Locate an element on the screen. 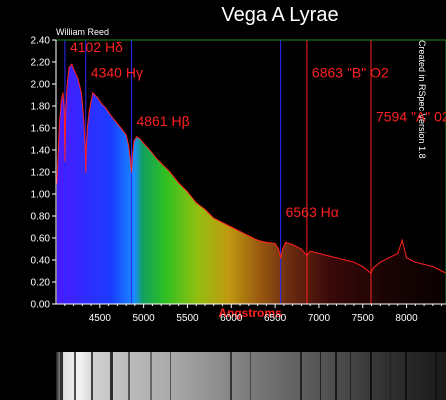 The image size is (446, 400). y-tick-label: 1.40 is located at coordinates (41, 151).